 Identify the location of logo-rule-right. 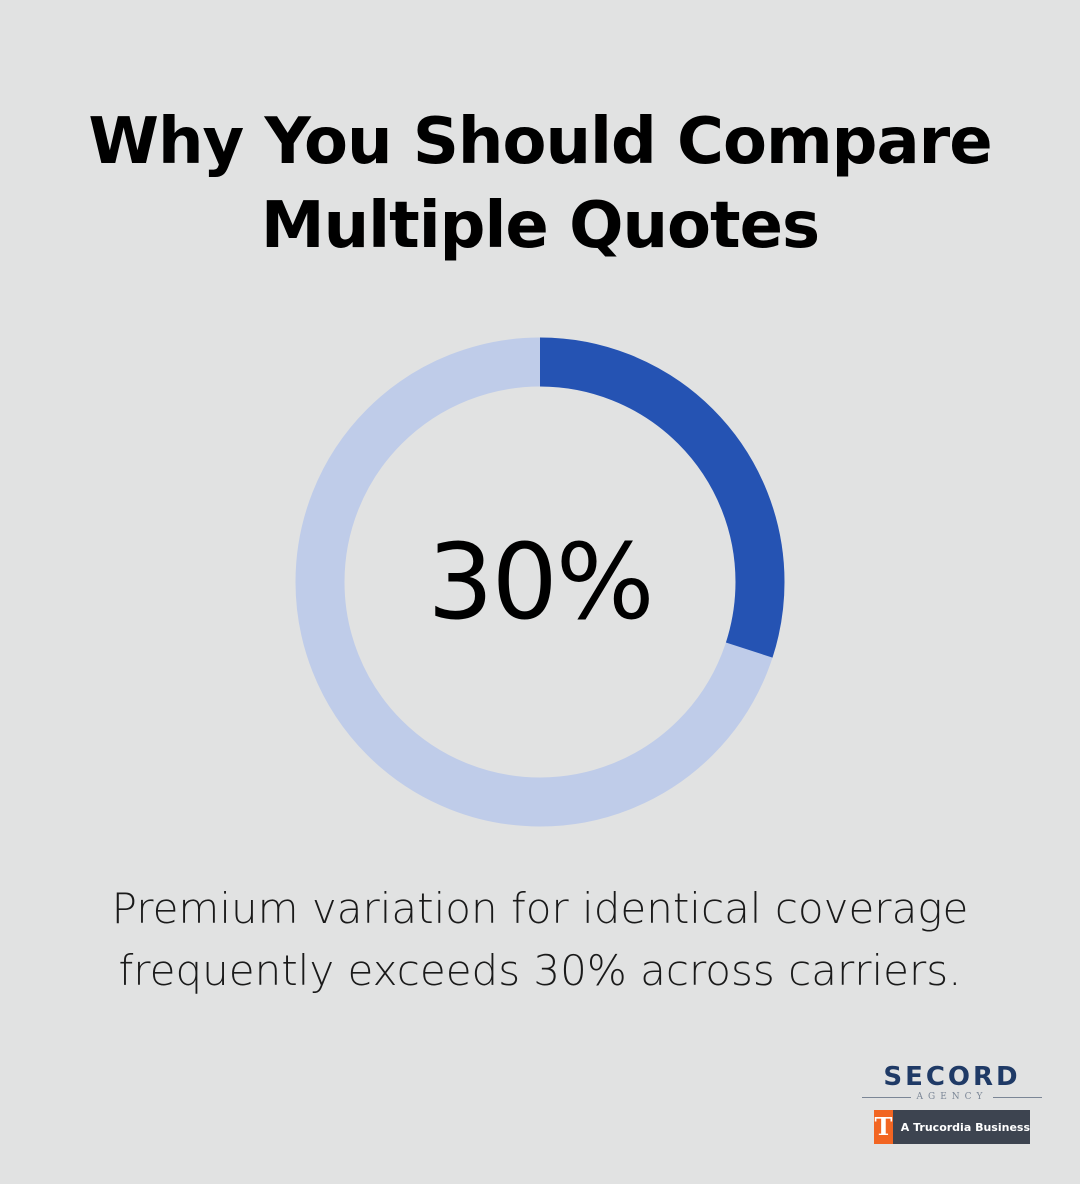
(1017, 1097).